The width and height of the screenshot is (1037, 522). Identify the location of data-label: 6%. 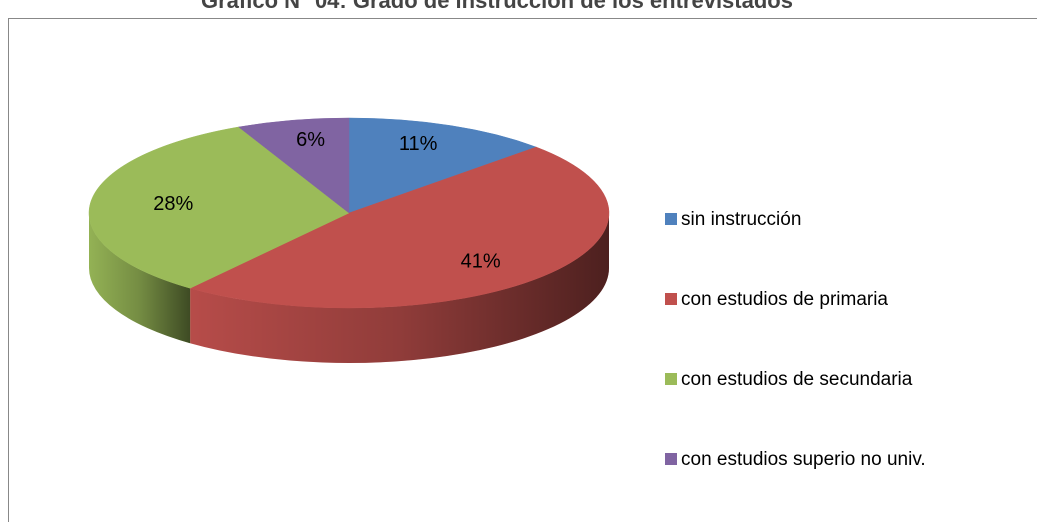
(310, 140).